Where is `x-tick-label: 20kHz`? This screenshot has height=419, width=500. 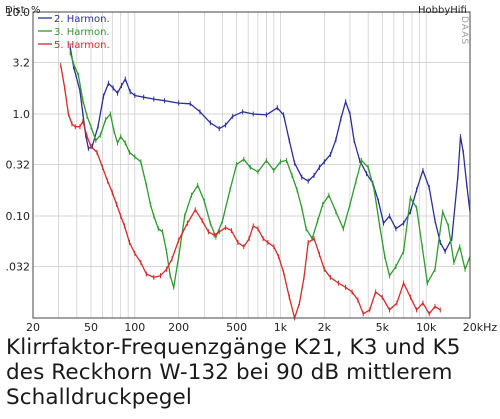 x-tick-label: 20kHz is located at coordinates (480, 327).